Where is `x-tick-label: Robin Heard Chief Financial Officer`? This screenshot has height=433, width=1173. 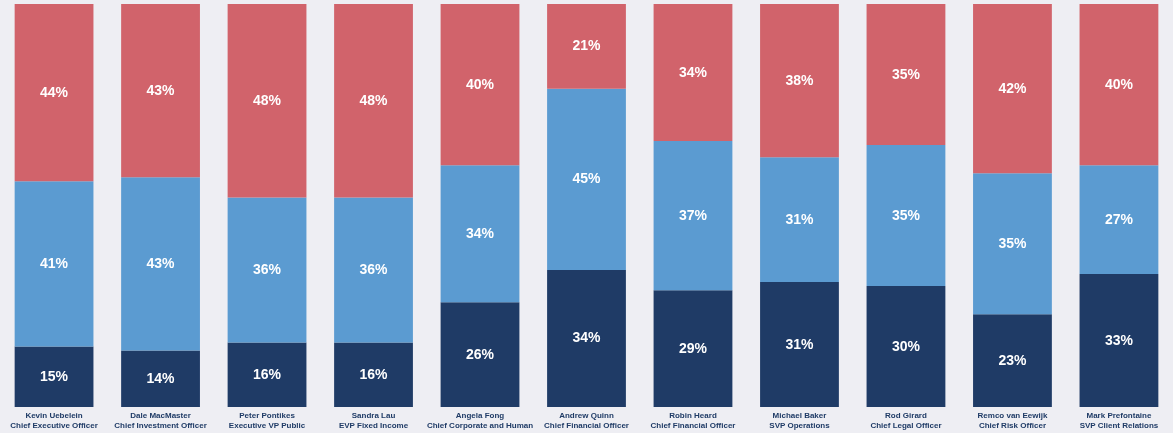 x-tick-label: Robin Heard Chief Financial Officer is located at coordinates (693, 420).